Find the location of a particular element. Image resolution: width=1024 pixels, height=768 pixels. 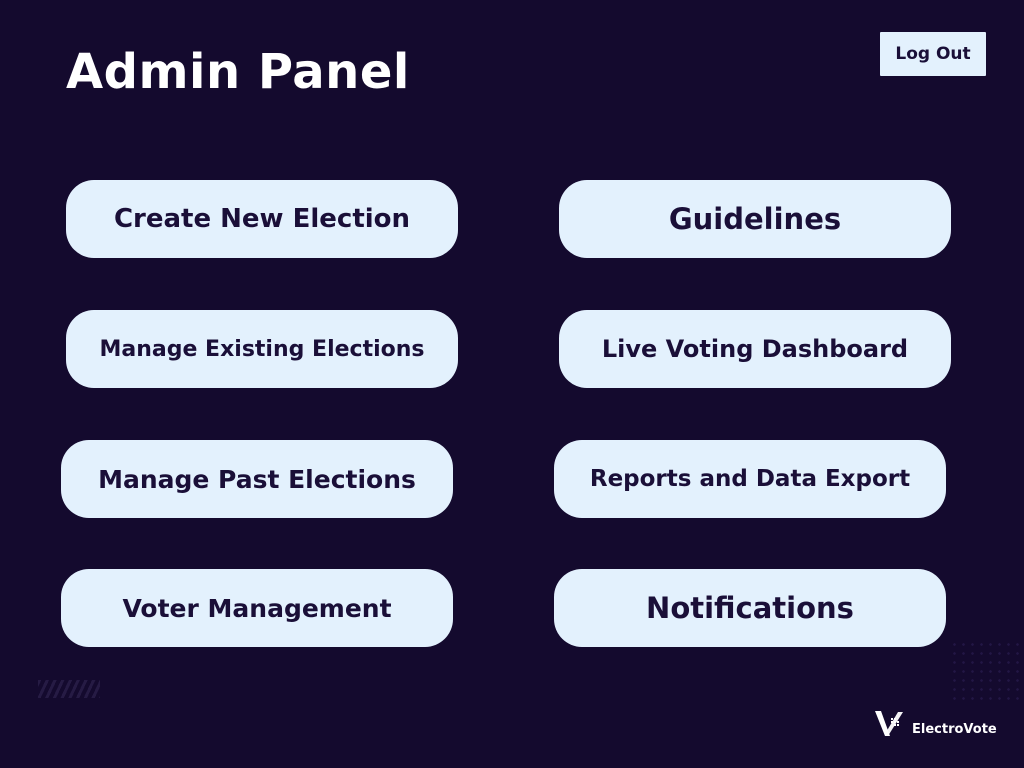

create-new-election-label: Create New Election is located at coordinates (262, 219).